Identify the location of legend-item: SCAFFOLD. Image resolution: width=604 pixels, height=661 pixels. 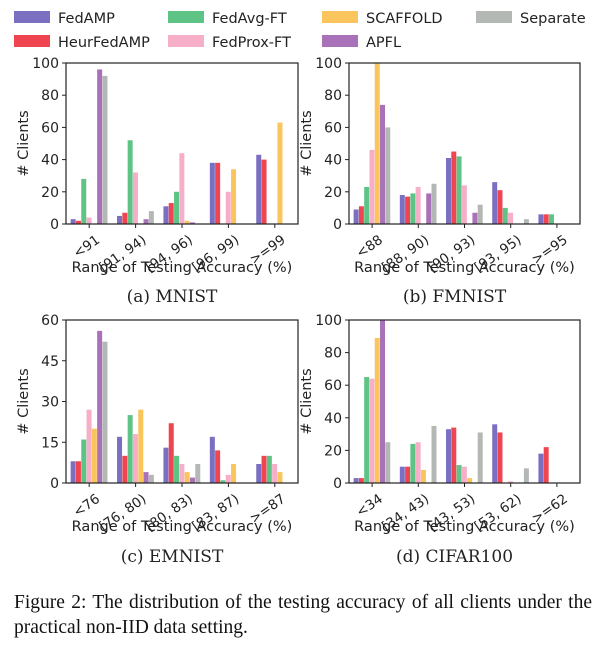
(382, 19).